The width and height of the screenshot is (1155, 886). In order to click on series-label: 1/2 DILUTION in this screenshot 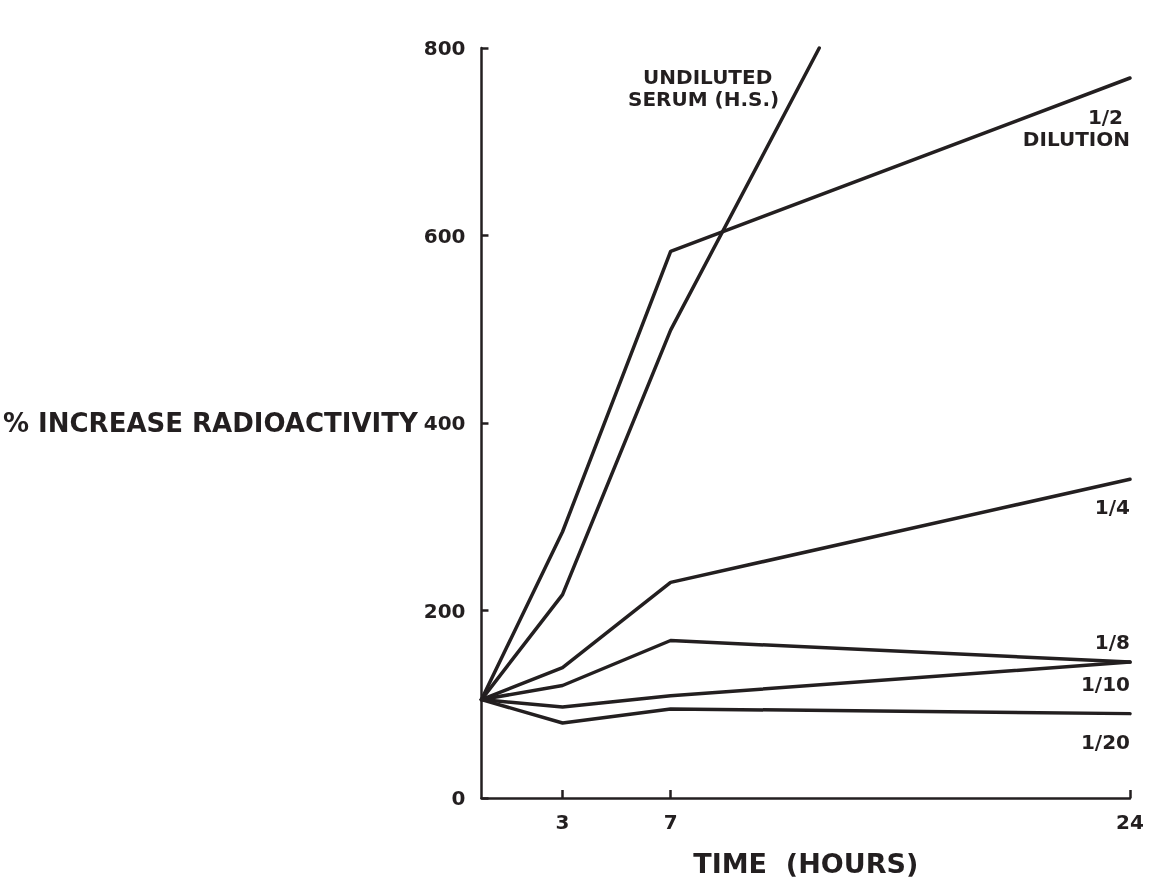, I will do `click(1076, 128)`.